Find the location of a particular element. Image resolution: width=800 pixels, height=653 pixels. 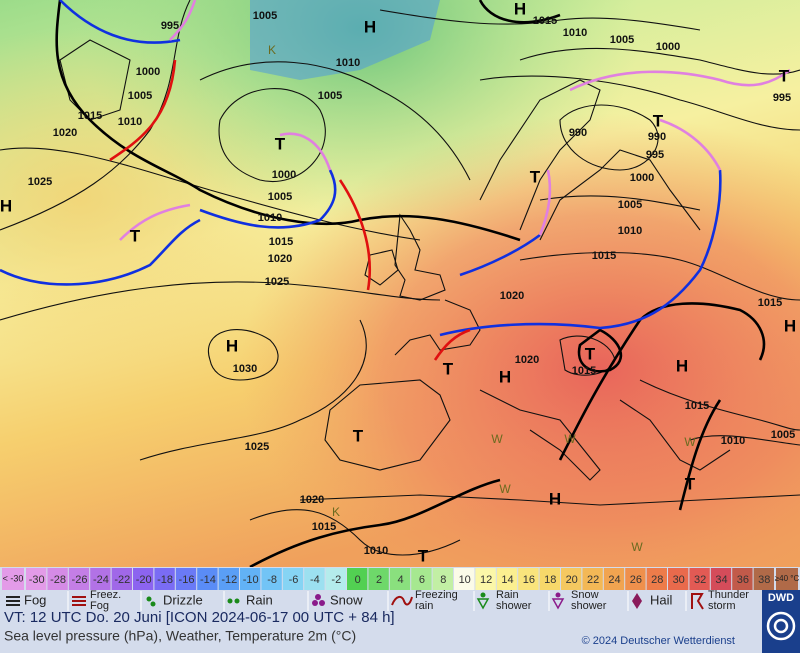

scale-label: -12 is located at coordinates (229, 580).